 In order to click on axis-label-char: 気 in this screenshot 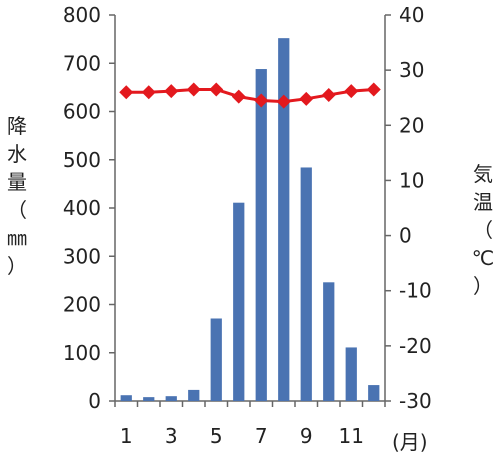, I will do `click(483, 174)`.